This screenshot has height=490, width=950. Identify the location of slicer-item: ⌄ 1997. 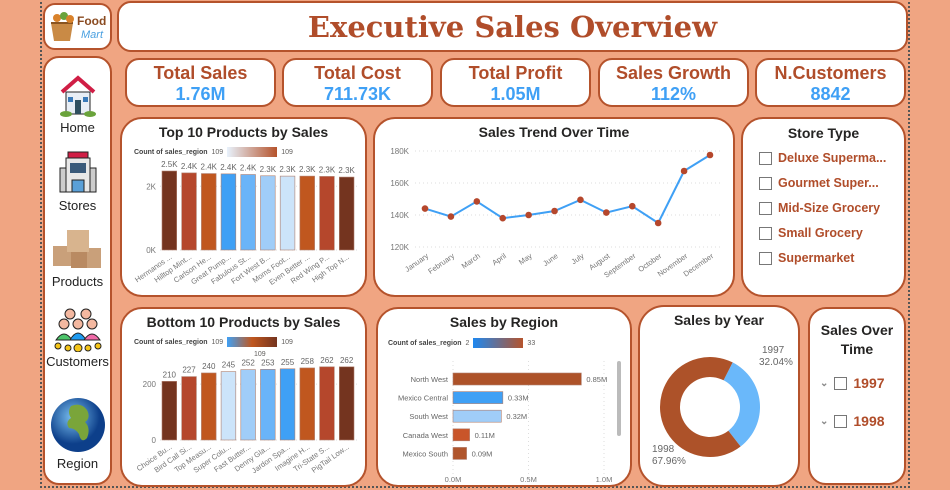
(862, 383).